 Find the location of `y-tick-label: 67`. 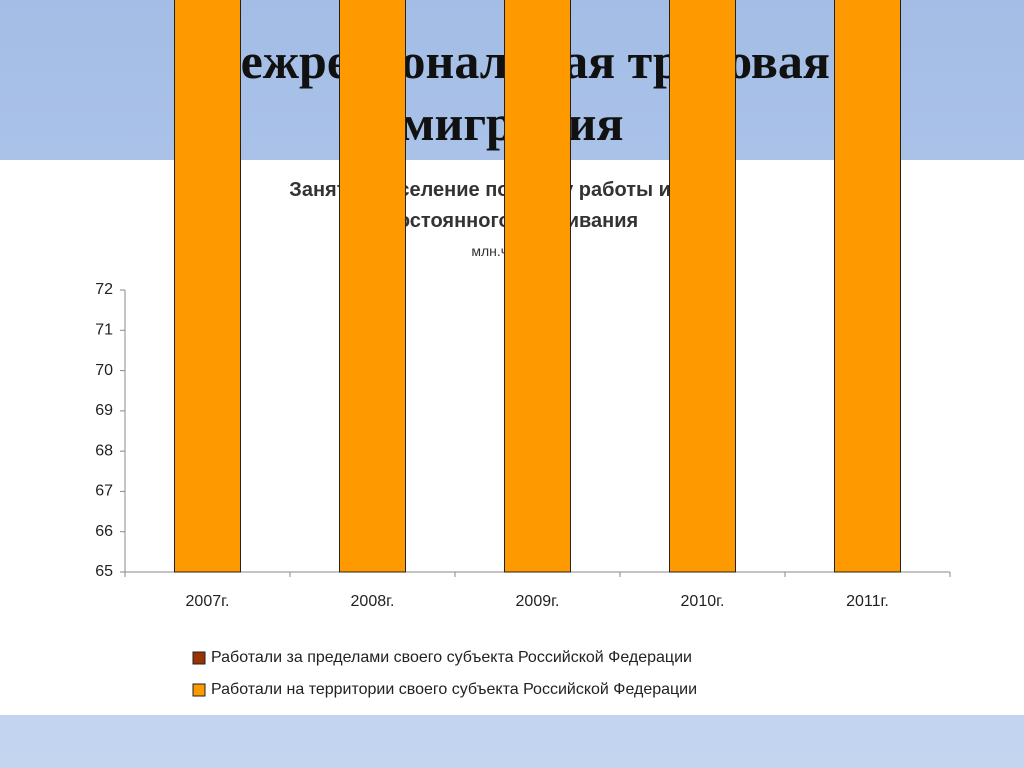

y-tick-label: 67 is located at coordinates (104, 491).